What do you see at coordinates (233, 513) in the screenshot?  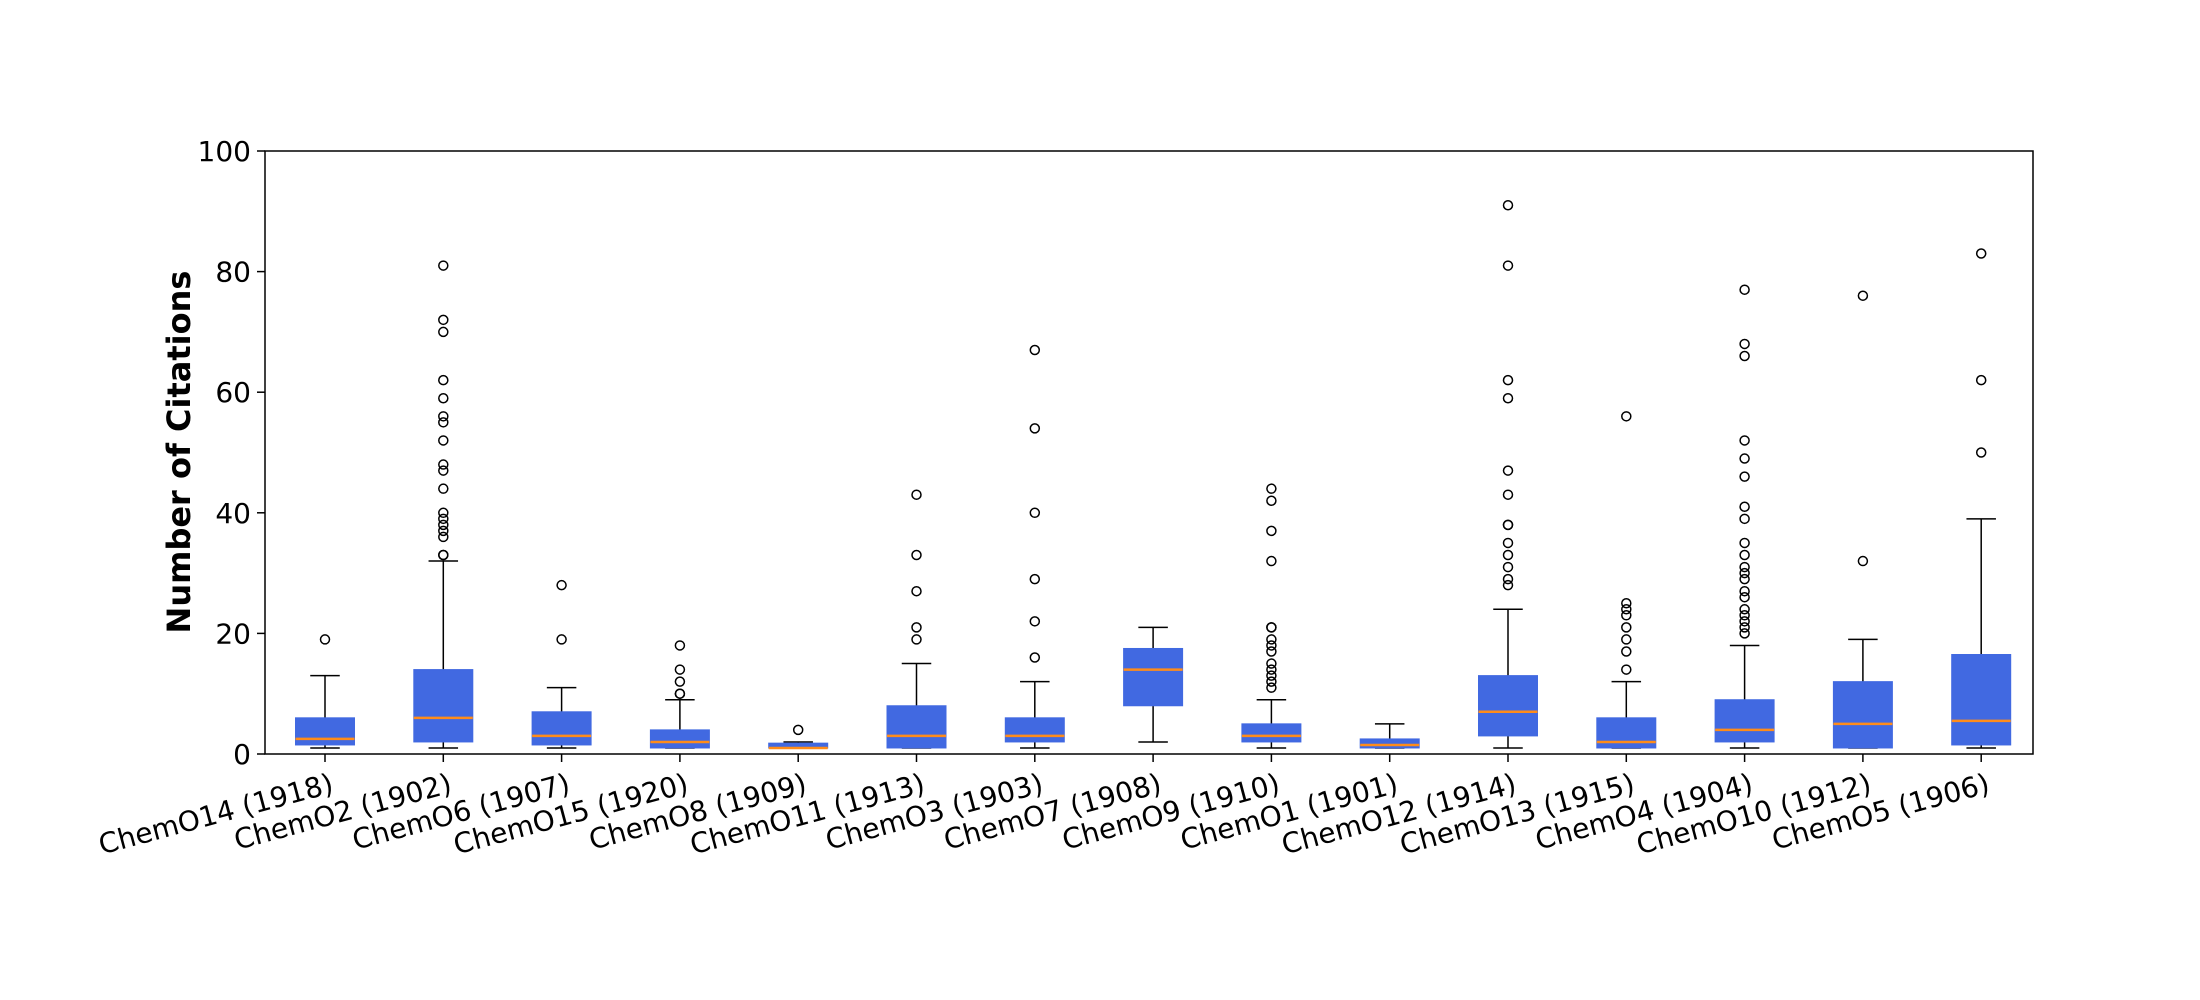 I see `y-tick-label: 40` at bounding box center [233, 513].